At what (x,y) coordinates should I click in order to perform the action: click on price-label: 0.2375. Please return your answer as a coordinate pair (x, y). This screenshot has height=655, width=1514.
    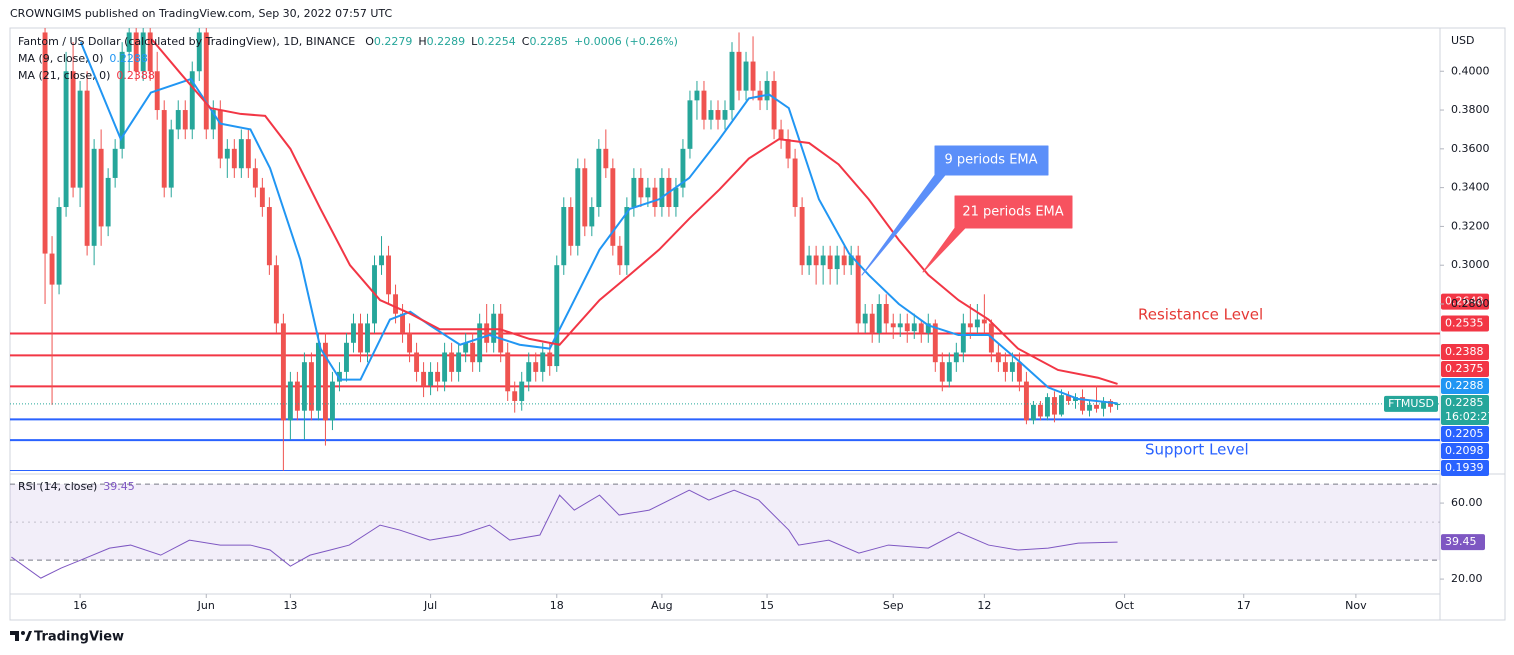
    Looking at the image, I should click on (1464, 368).